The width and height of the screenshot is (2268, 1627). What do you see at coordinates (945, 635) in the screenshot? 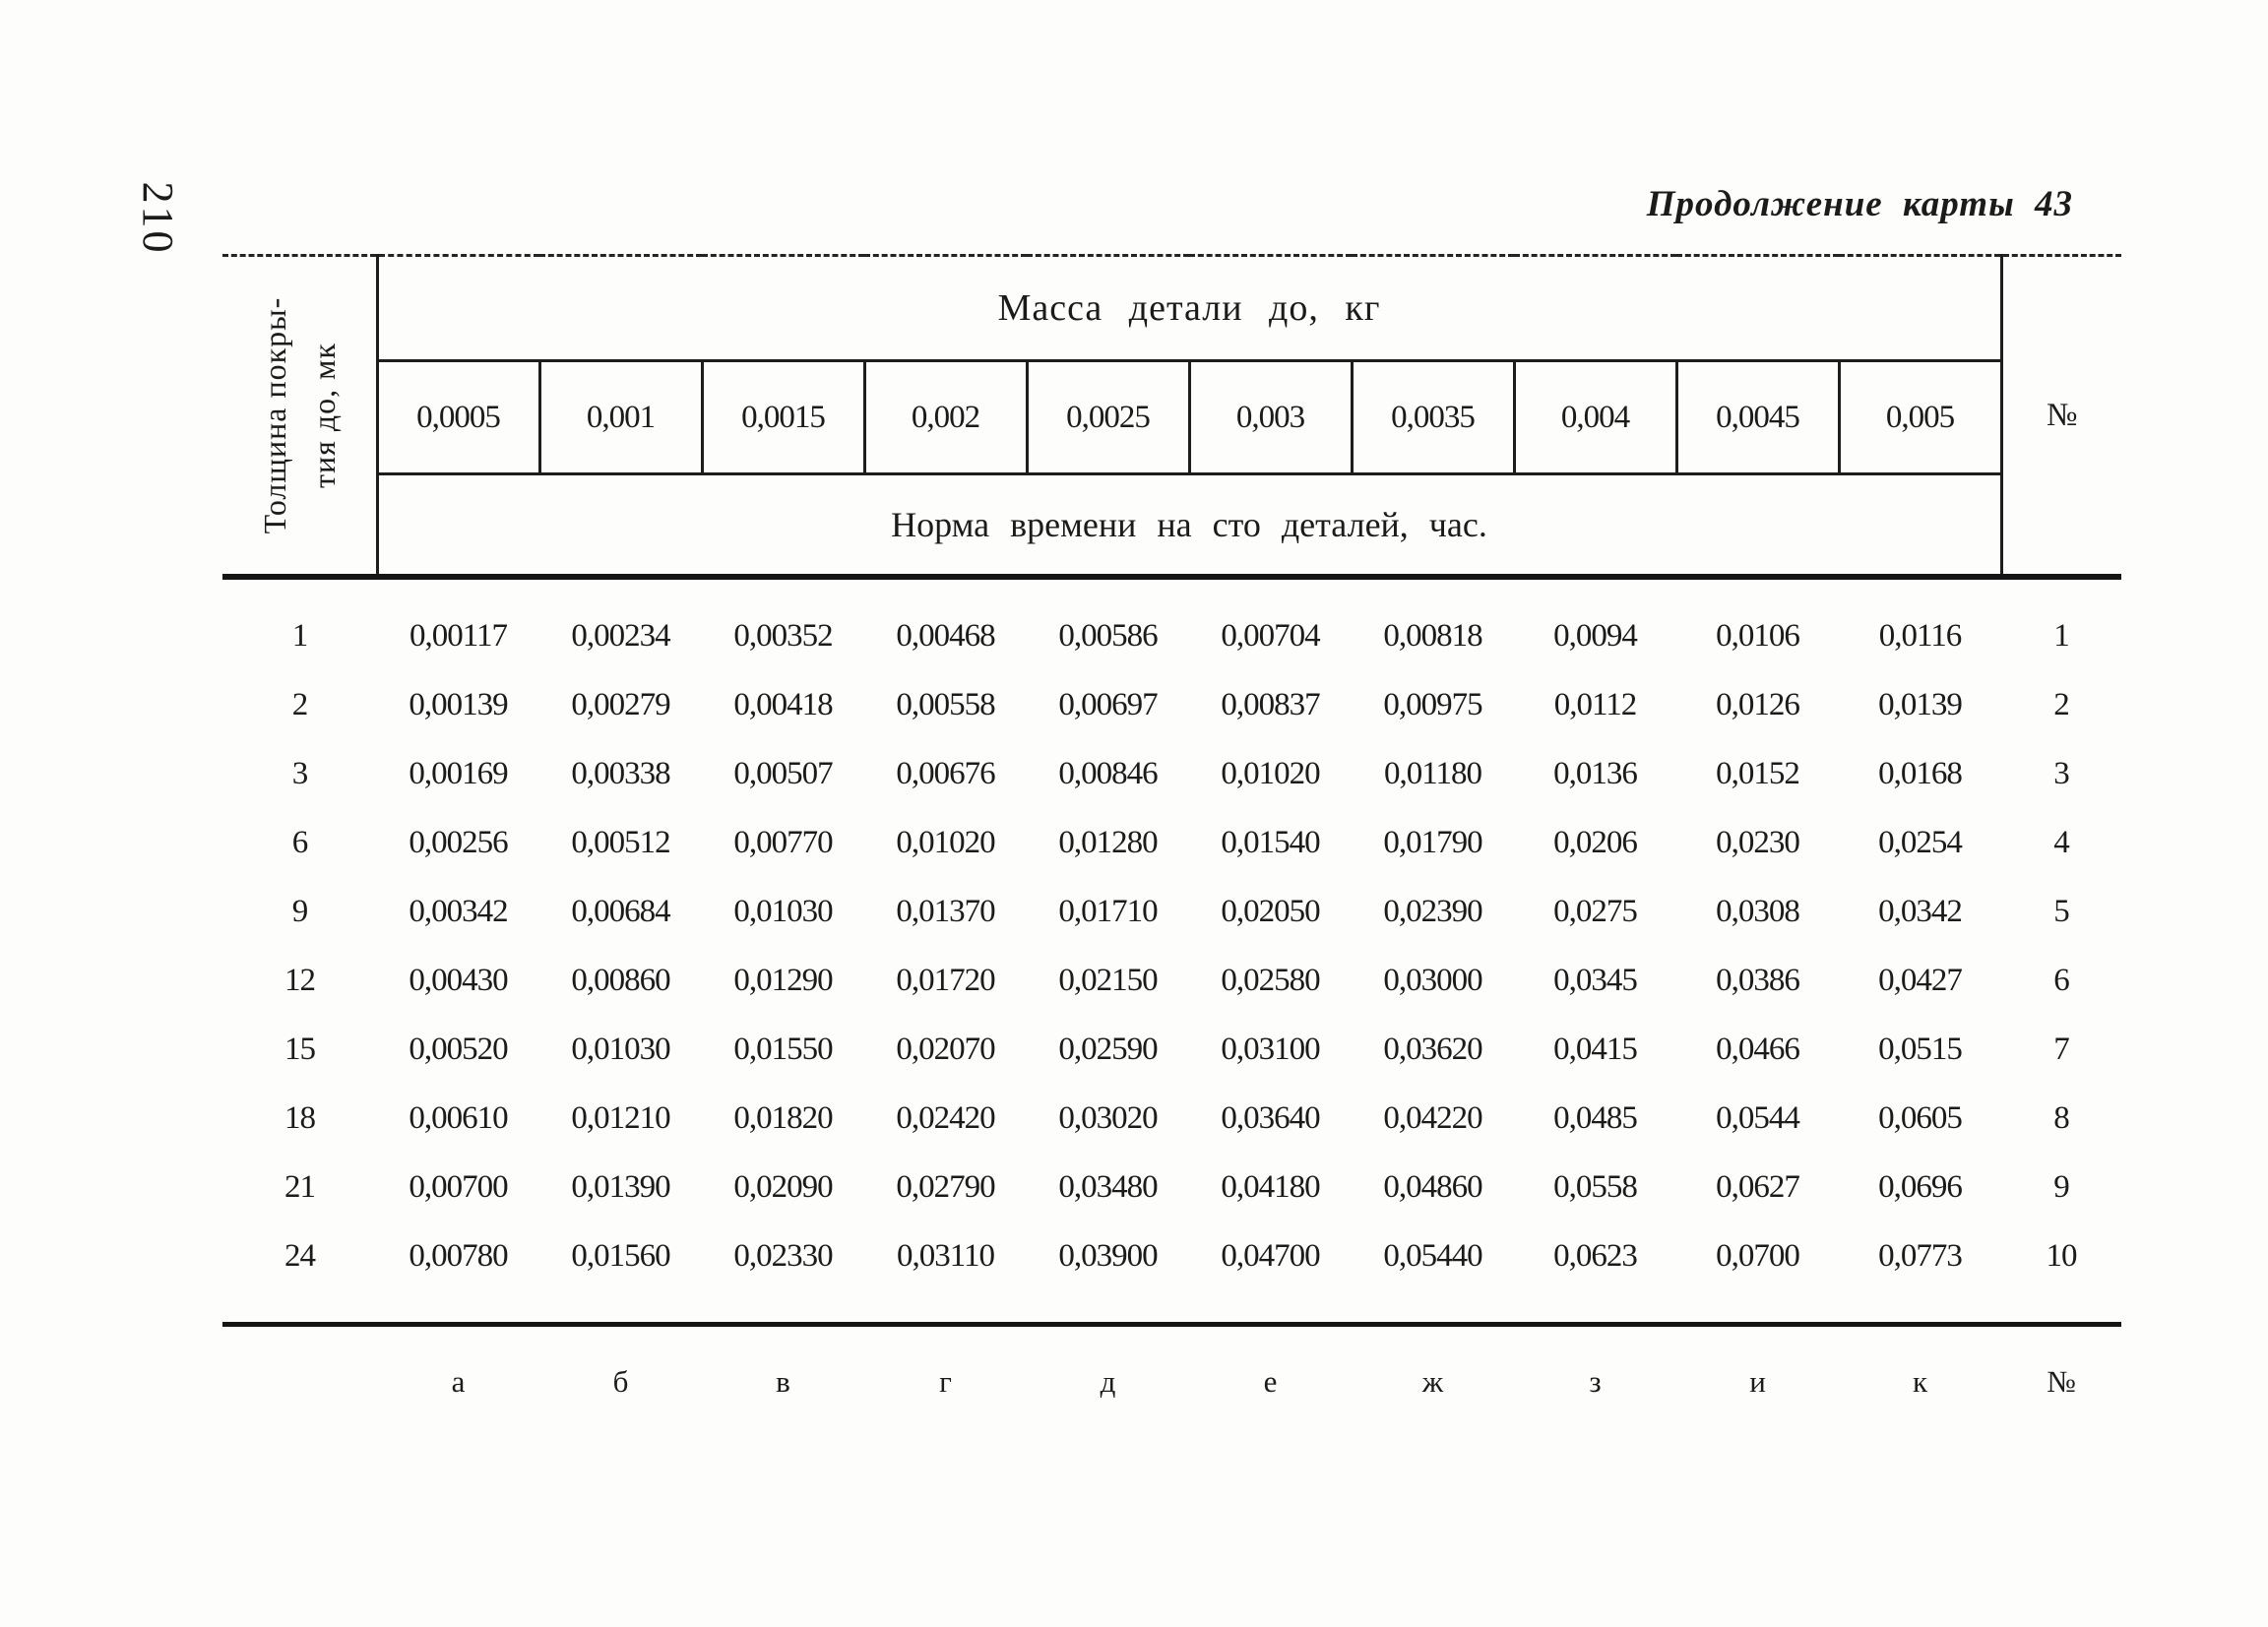
I see `time-value-cell: 0,00468` at bounding box center [945, 635].